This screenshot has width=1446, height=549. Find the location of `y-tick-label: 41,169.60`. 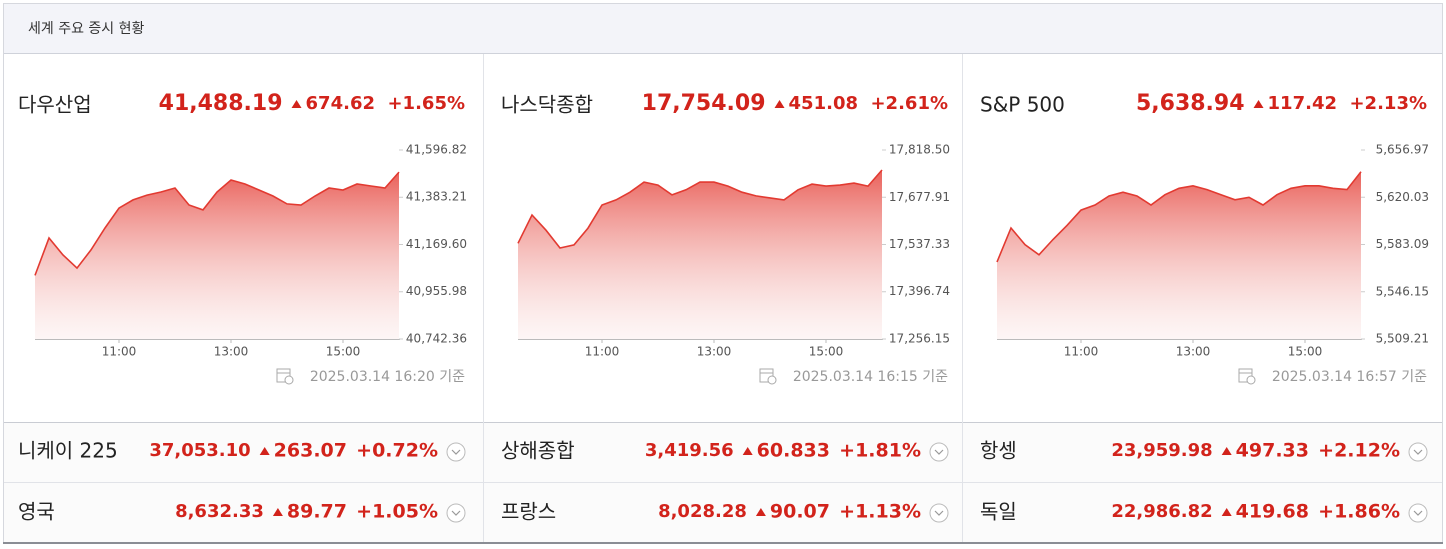

y-tick-label: 41,169.60 is located at coordinates (436, 244).